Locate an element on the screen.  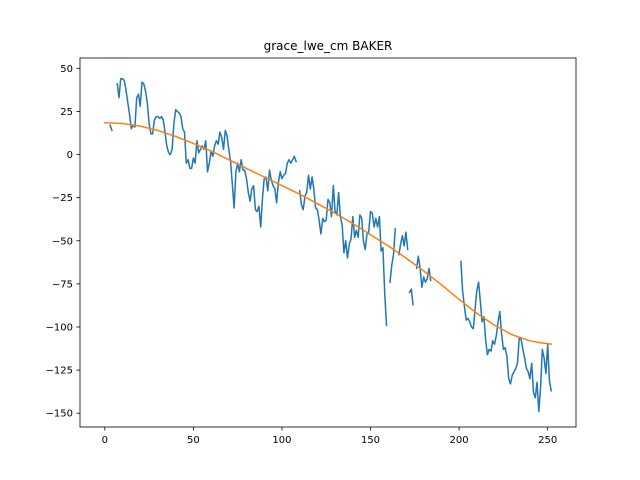
y-tick-label: −25 is located at coordinates (62, 198).